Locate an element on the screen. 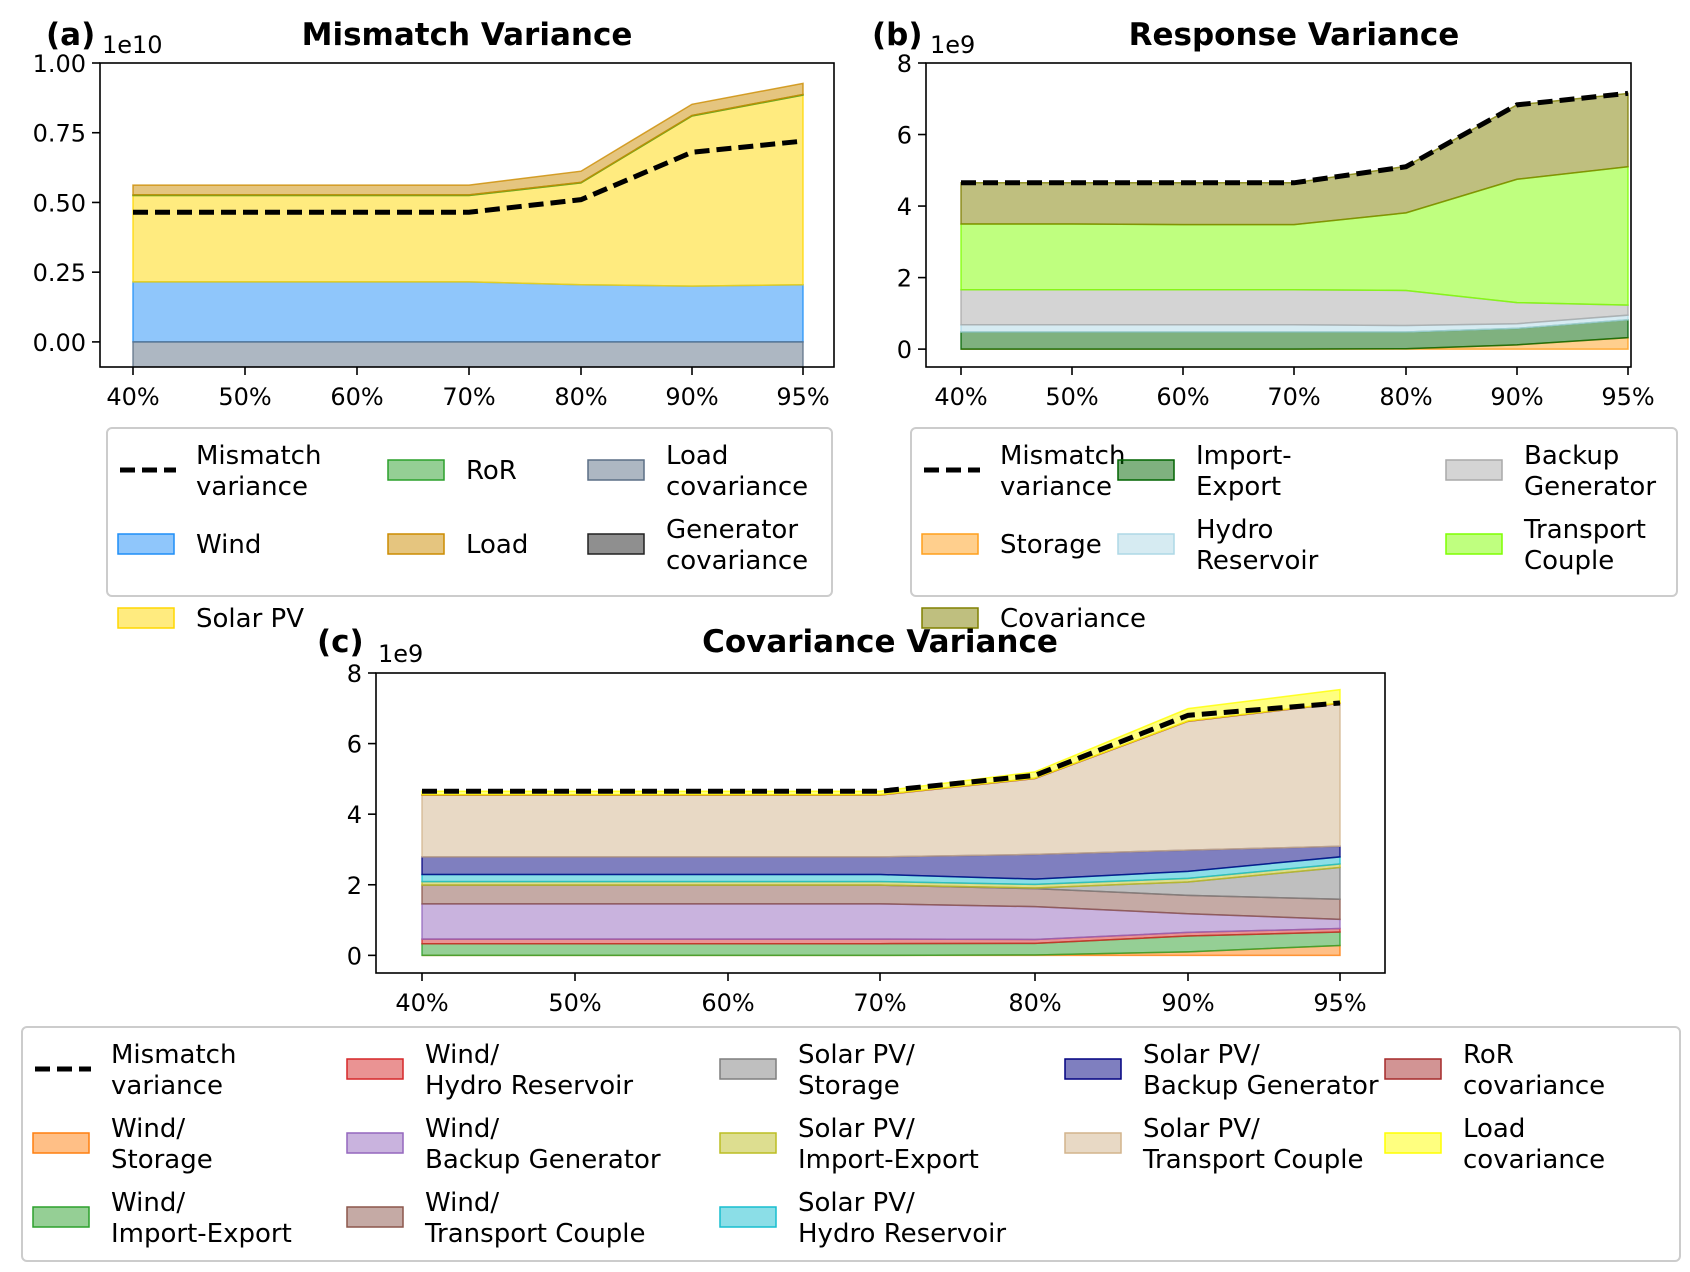 This screenshot has height=1272, width=1690. legend-item-wind-storage: Wind/Storage is located at coordinates (122, 1144).